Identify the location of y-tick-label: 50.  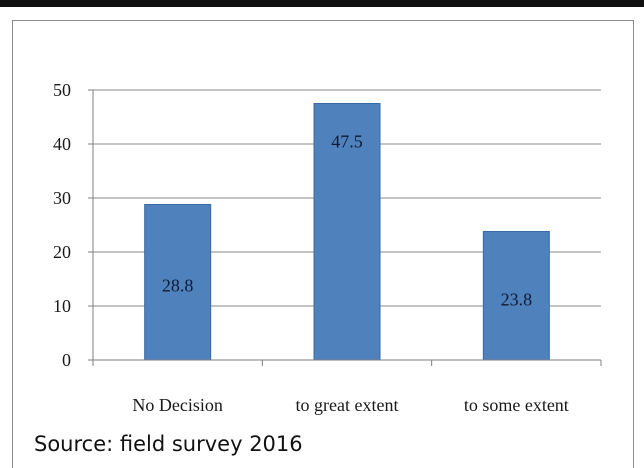
(62, 90).